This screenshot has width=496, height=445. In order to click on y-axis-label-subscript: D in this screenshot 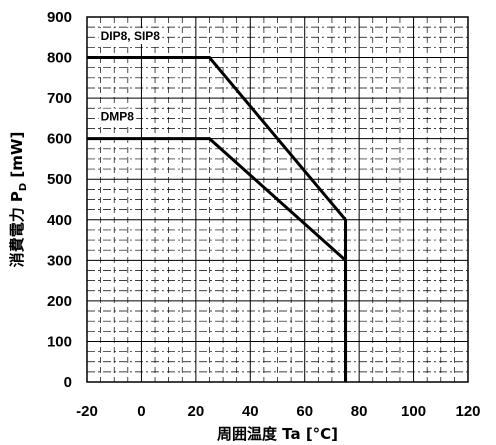, I will do `click(23, 187)`.